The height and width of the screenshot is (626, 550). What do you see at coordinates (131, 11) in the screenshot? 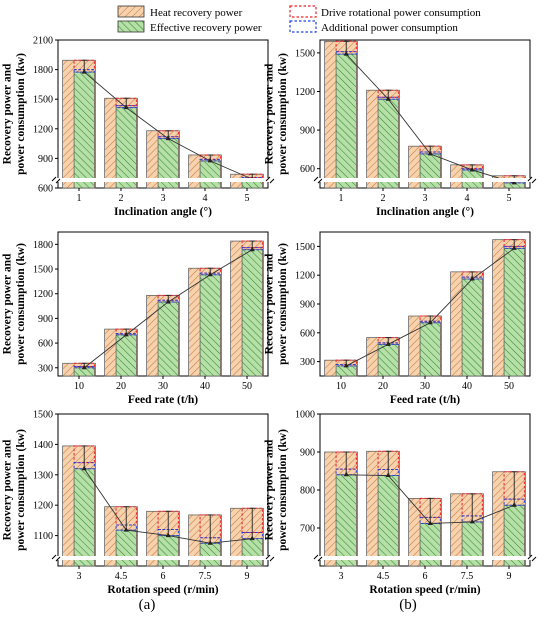
I see `legend-swatch-heat` at bounding box center [131, 11].